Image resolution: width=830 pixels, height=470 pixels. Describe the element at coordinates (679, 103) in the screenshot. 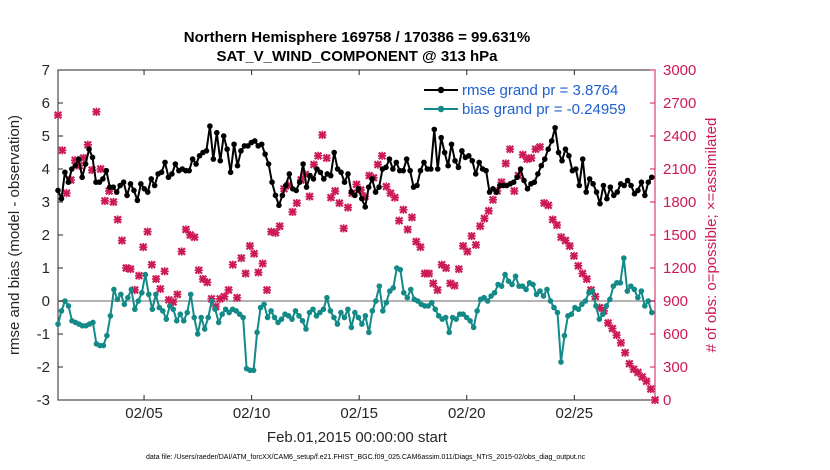

I see `y-tick-label-right: 2700` at that location.